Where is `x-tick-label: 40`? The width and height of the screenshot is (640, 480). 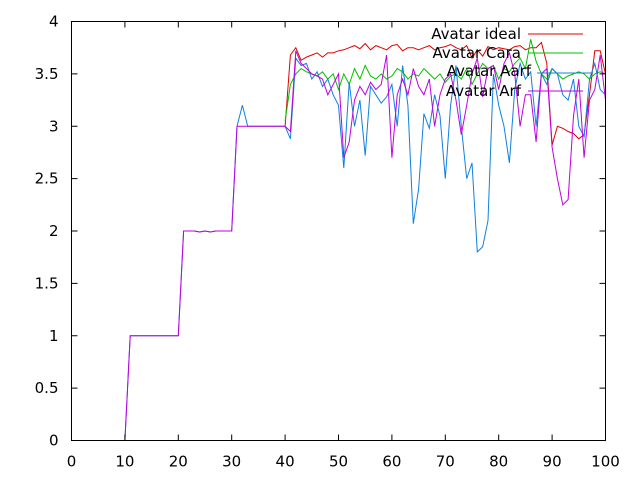 x-tick-label: 40 is located at coordinates (285, 462).